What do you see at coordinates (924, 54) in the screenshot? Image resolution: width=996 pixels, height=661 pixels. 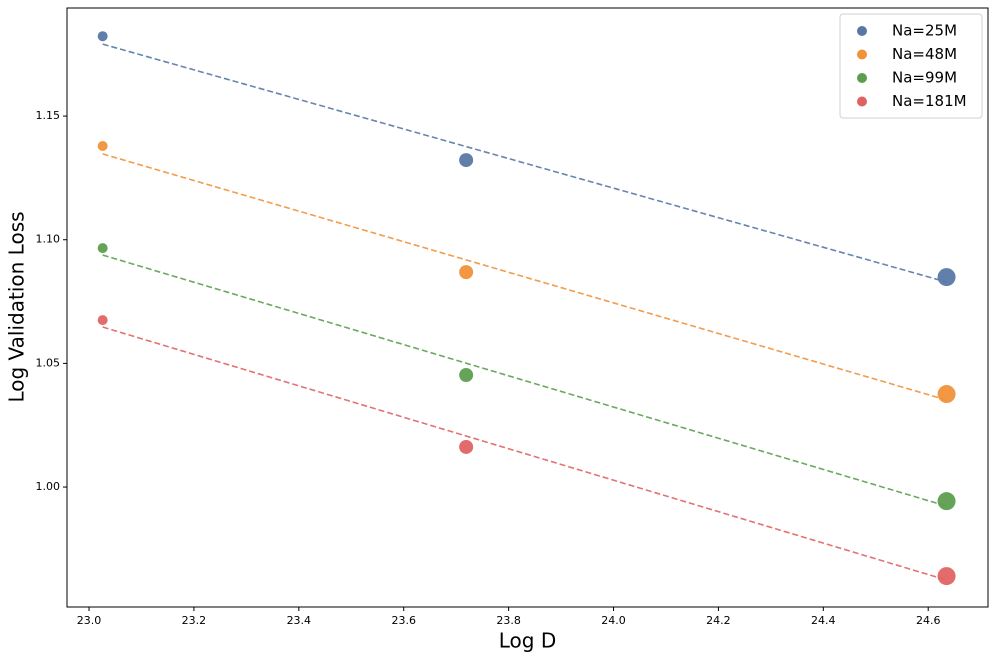 I see `legend-label: Na=48M` at bounding box center [924, 54].